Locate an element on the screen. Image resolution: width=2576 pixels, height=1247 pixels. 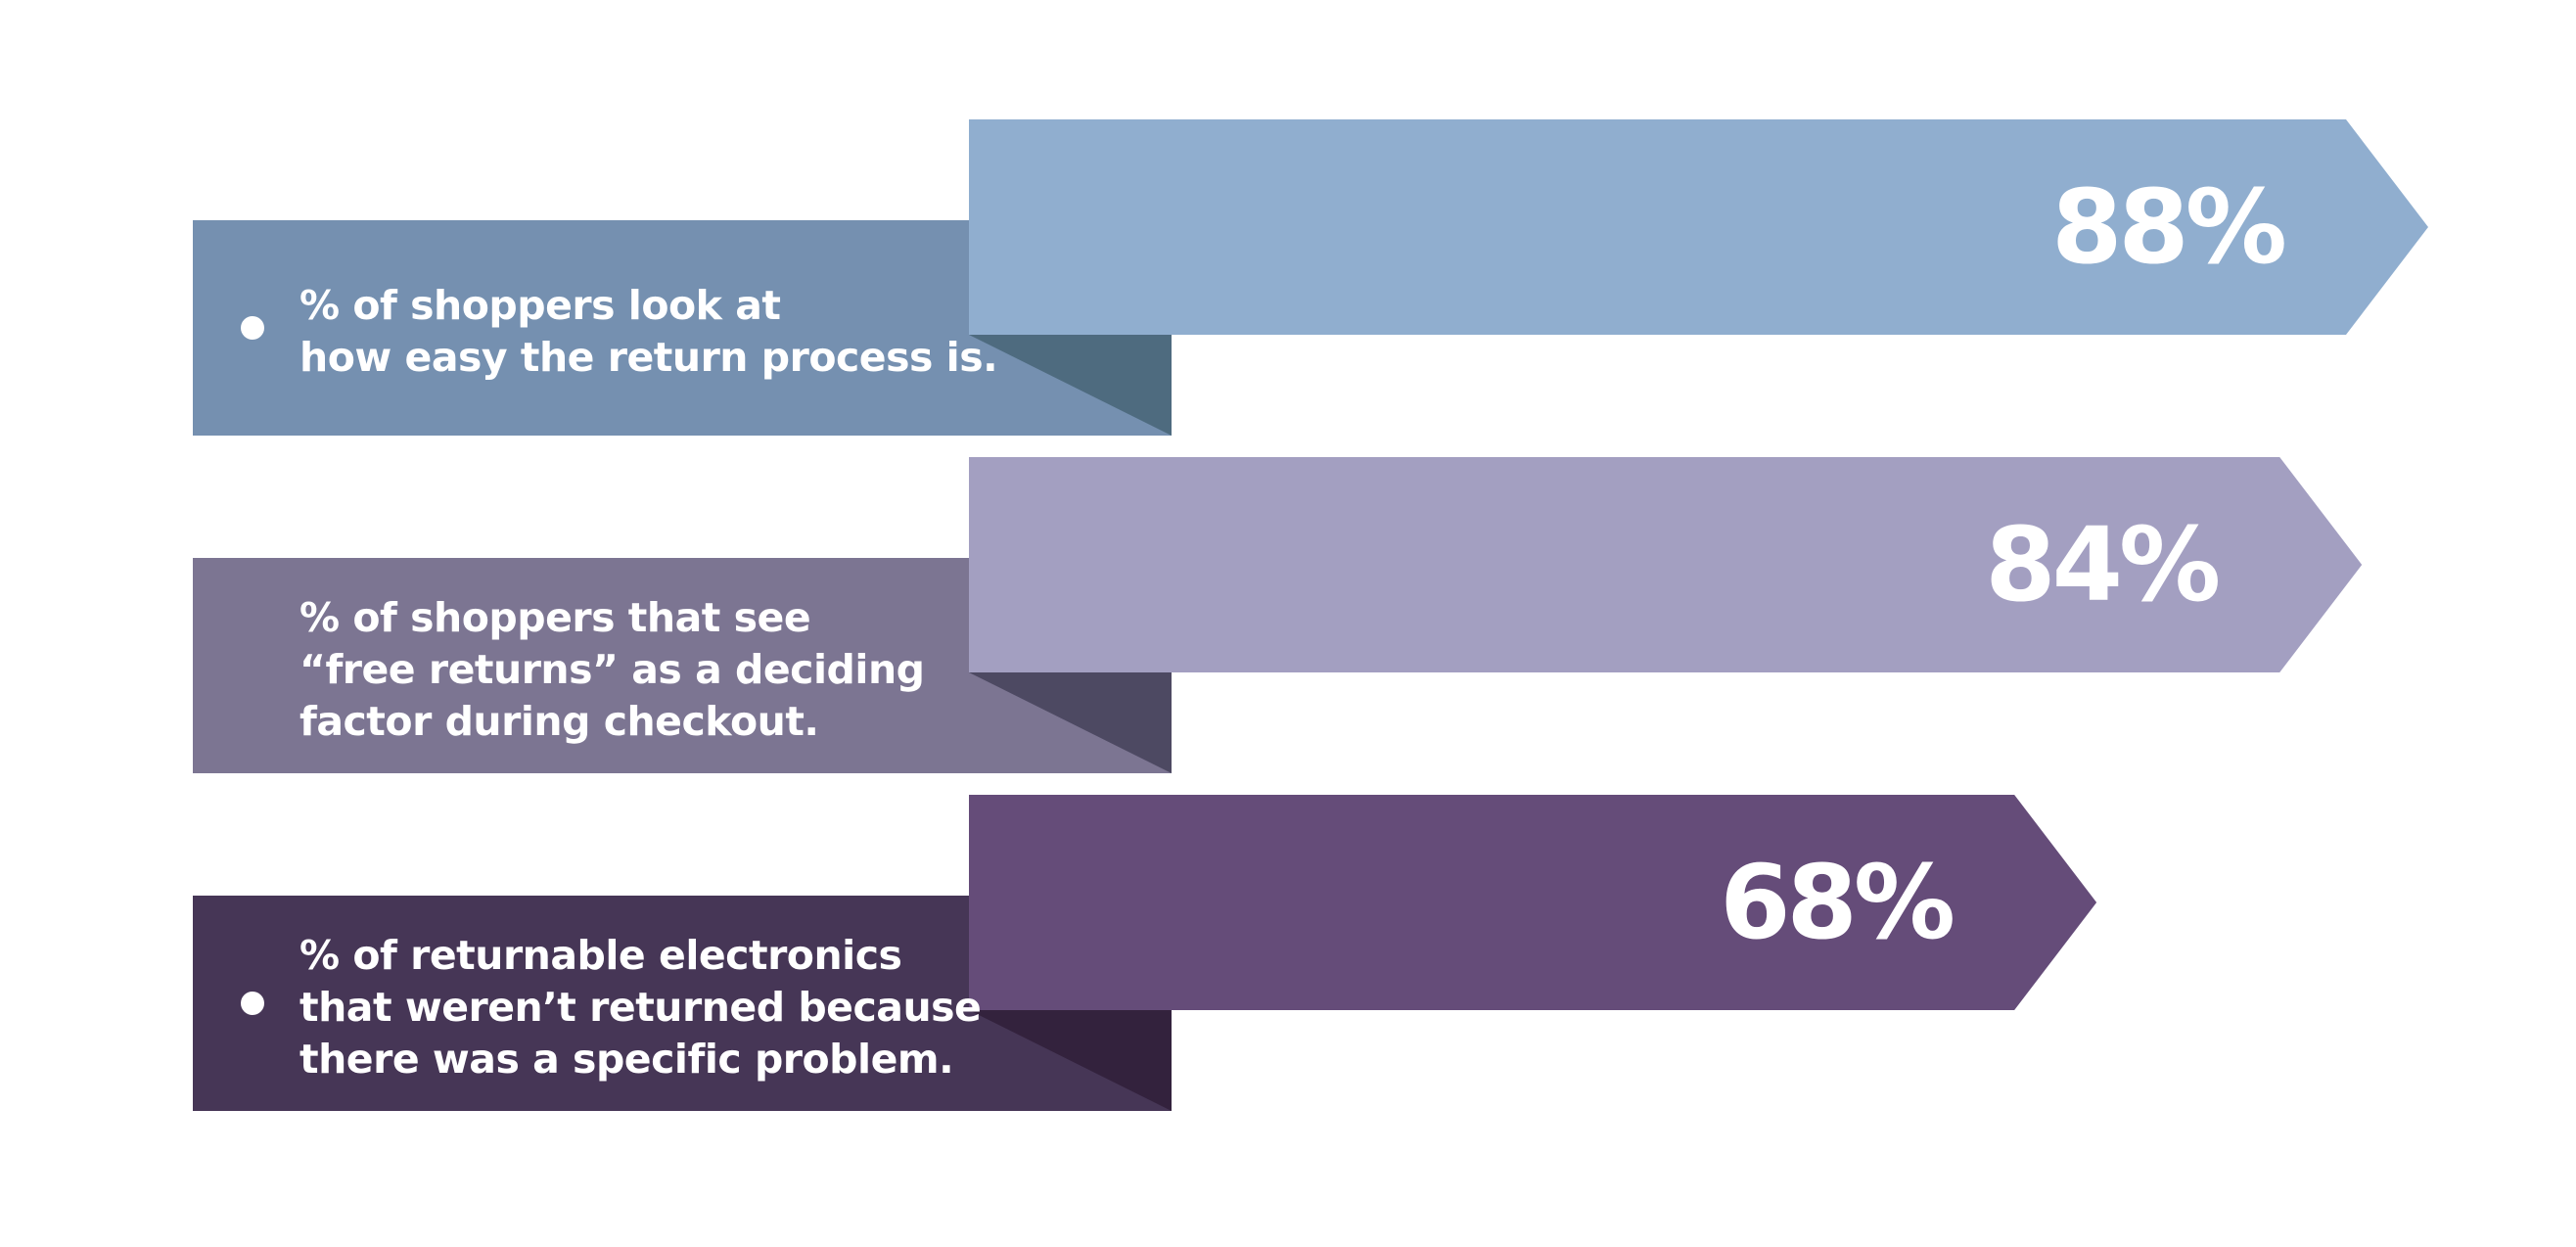
value-label-1: 88% is located at coordinates (2167, 227).